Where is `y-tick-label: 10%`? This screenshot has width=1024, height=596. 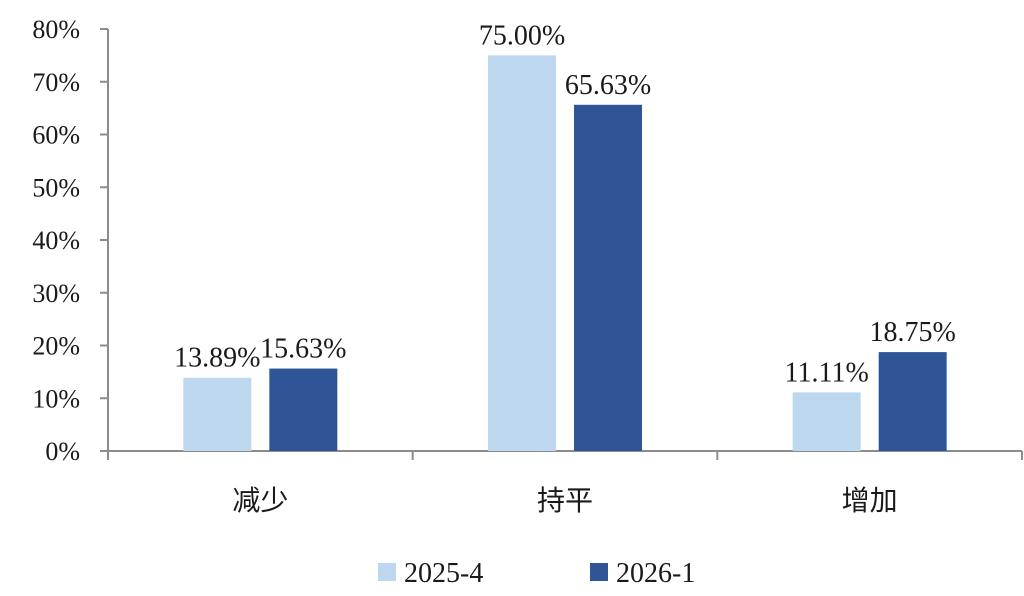
y-tick-label: 10% is located at coordinates (56, 398).